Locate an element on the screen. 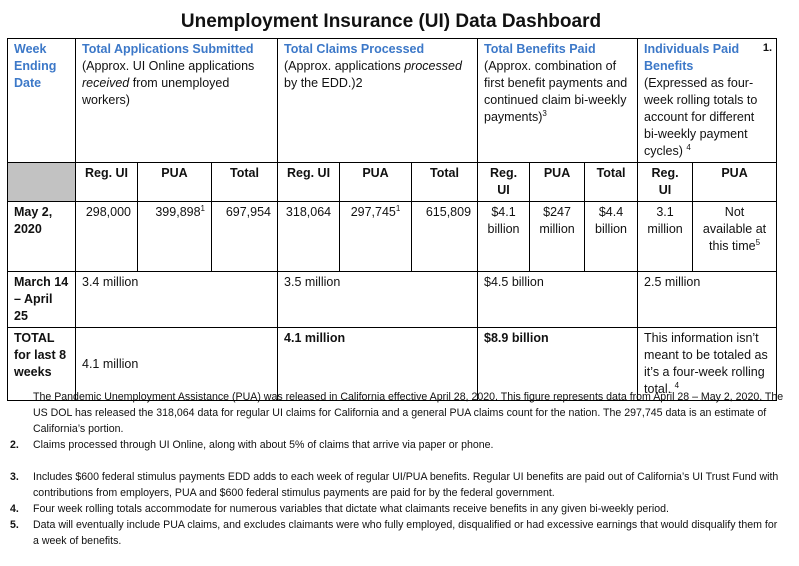  cell: 697,954 is located at coordinates (244, 236).